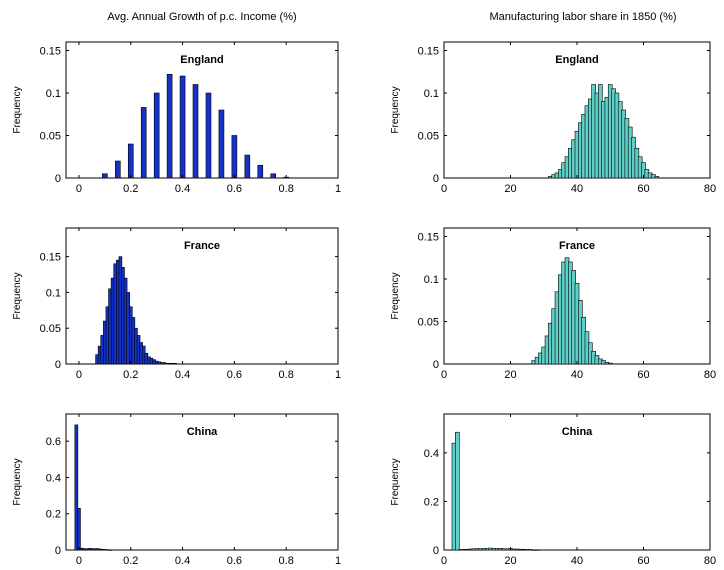 This screenshot has width=724, height=570. I want to click on panel-china-income: 0 0.2 0.4 0.6 0.8 1 0 0.2 0.4 0.6 China Frequency, so click(176, 490).